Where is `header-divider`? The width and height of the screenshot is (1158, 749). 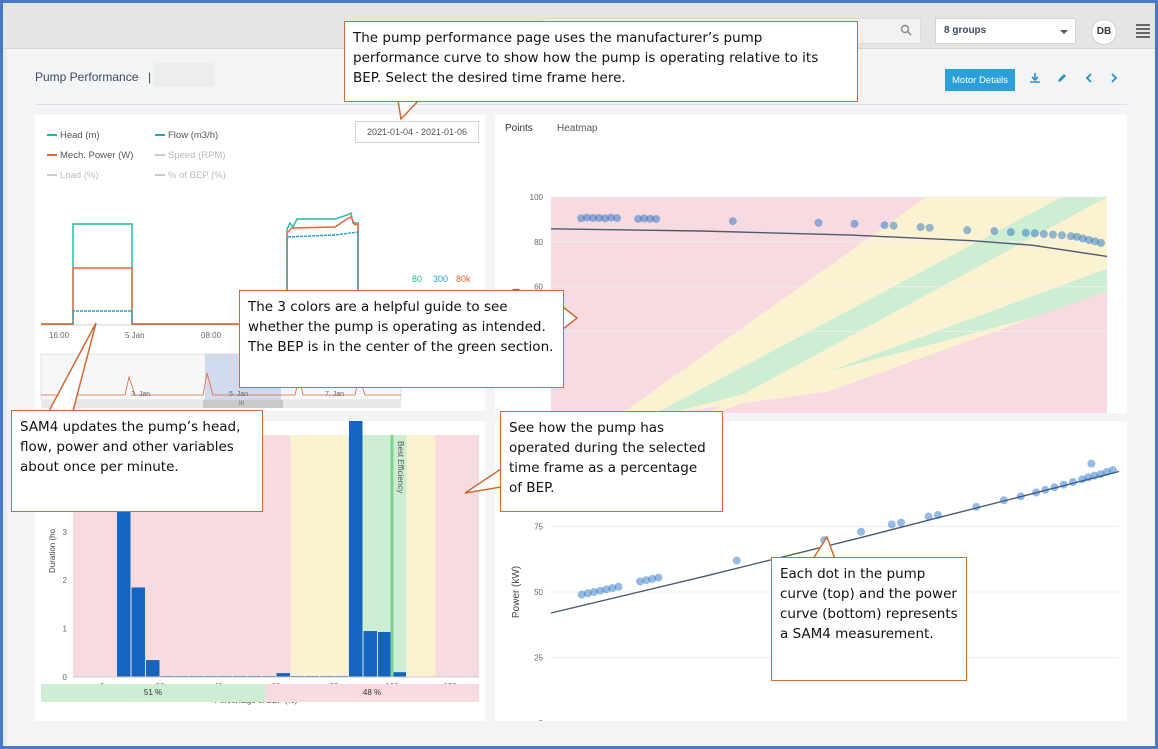 header-divider is located at coordinates (581, 104).